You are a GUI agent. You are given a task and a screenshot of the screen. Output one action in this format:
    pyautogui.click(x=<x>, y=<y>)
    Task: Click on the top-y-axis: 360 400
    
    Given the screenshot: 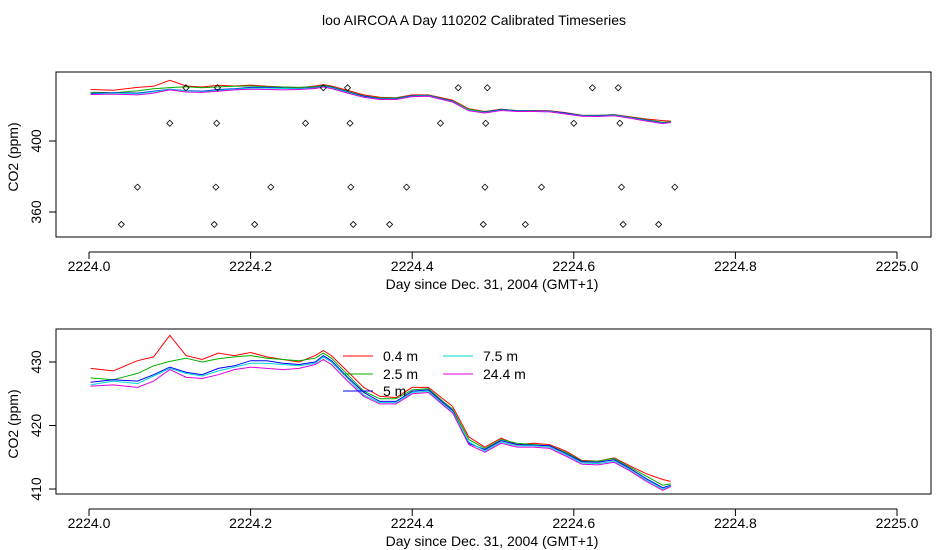 What is the action you would take?
    pyautogui.click(x=42, y=168)
    